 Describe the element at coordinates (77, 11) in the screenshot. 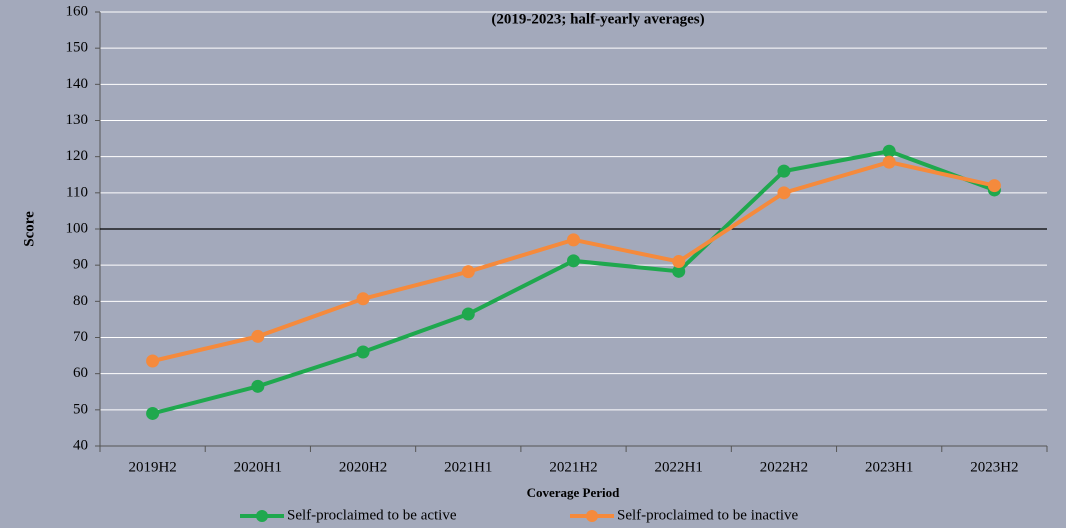

I see `y-tick-label: 160` at that location.